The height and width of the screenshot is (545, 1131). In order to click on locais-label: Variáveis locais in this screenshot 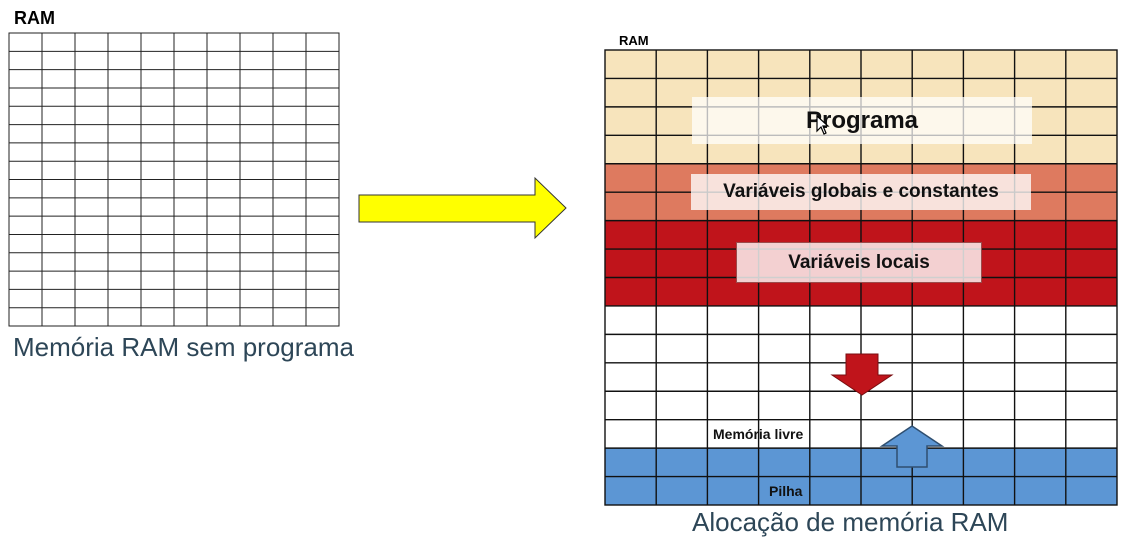, I will do `click(859, 262)`.